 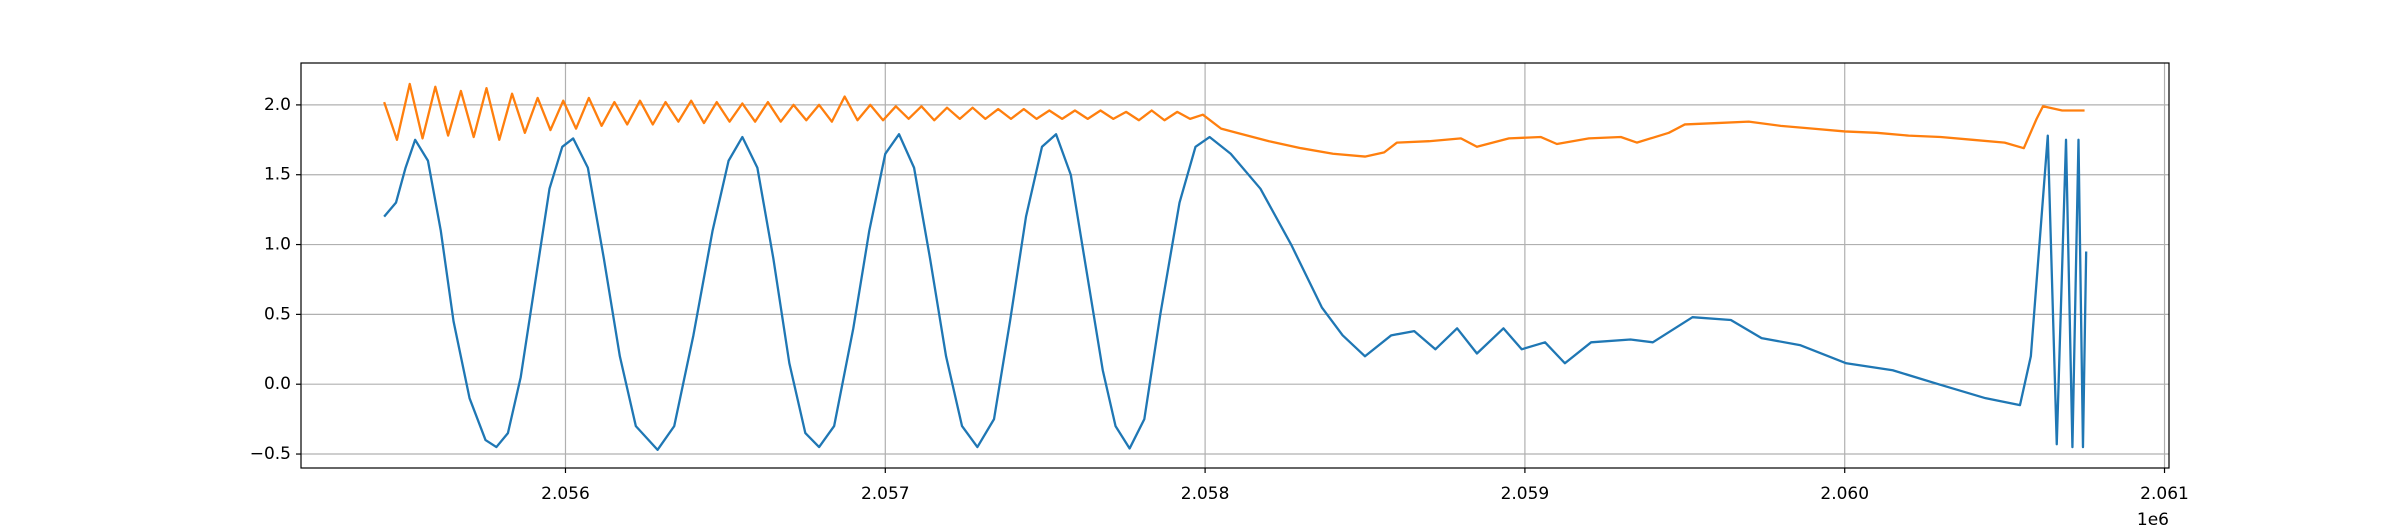 I want to click on x-offset-label: 1e6, so click(x=2153, y=517).